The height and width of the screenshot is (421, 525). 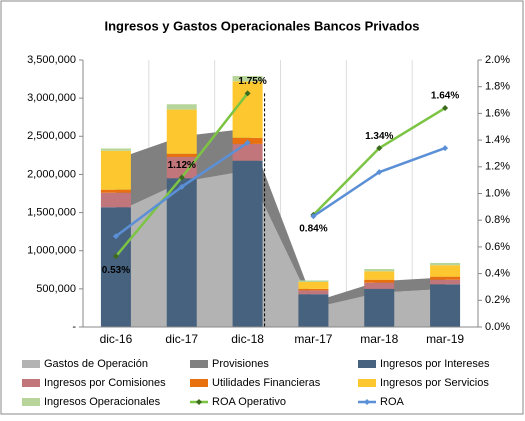 I want to click on y2-tick-label: 1.4%, so click(x=497, y=140).